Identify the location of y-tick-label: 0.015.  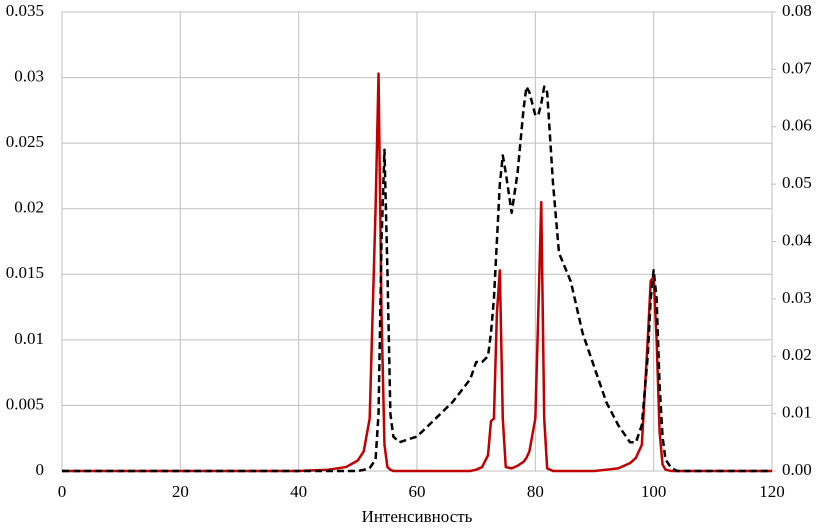
(25, 272).